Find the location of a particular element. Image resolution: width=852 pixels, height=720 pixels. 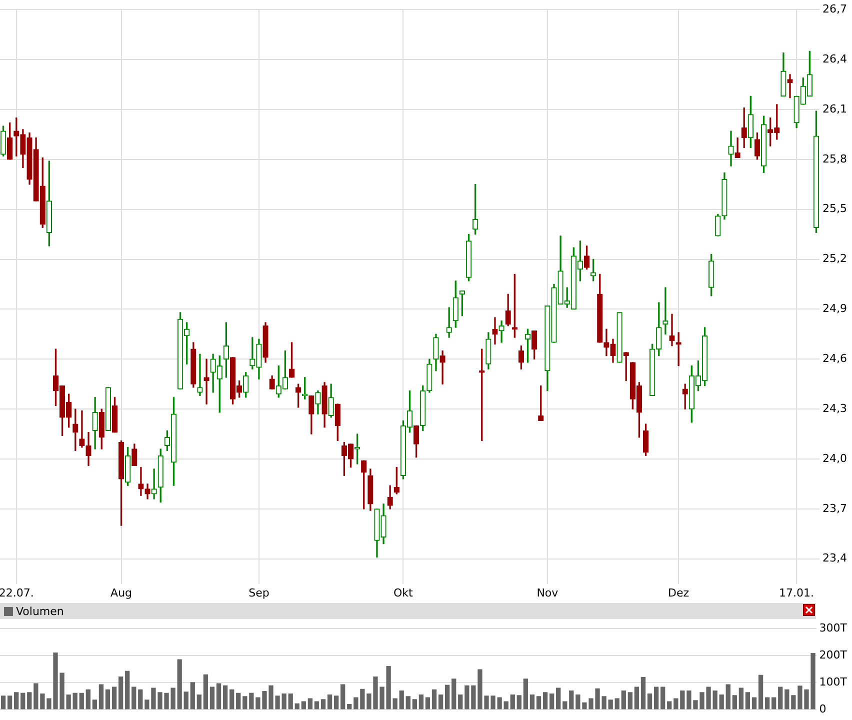

y-tick-label: 24,0 is located at coordinates (835, 458).